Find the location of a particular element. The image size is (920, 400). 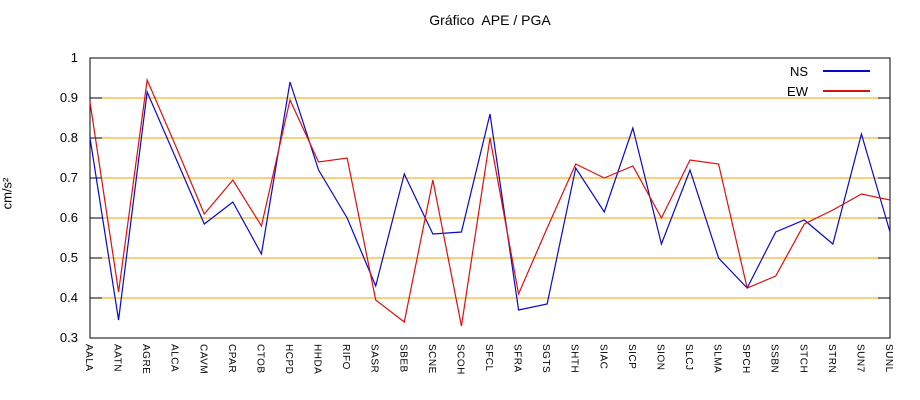

x-axis-label: AATN is located at coordinates (117, 358).